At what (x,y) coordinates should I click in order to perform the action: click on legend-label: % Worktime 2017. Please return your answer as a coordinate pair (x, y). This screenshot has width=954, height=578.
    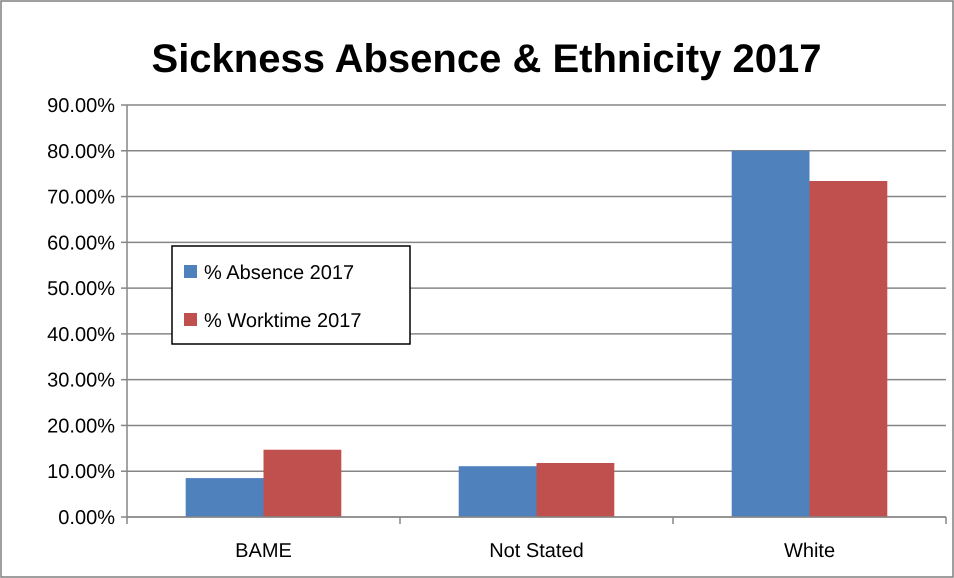
    Looking at the image, I should click on (283, 321).